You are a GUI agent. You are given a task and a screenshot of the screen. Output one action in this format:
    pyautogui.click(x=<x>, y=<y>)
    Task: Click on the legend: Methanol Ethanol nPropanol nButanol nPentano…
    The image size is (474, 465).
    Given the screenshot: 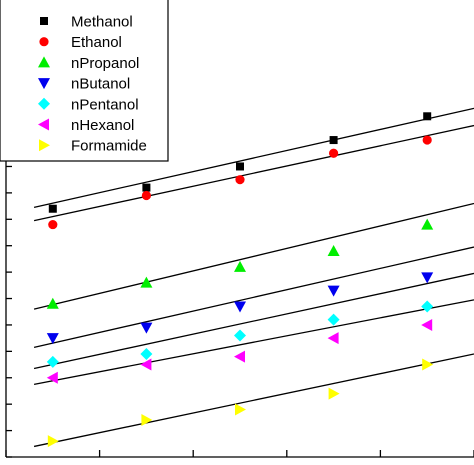 What is the action you would take?
    pyautogui.click(x=84, y=81)
    